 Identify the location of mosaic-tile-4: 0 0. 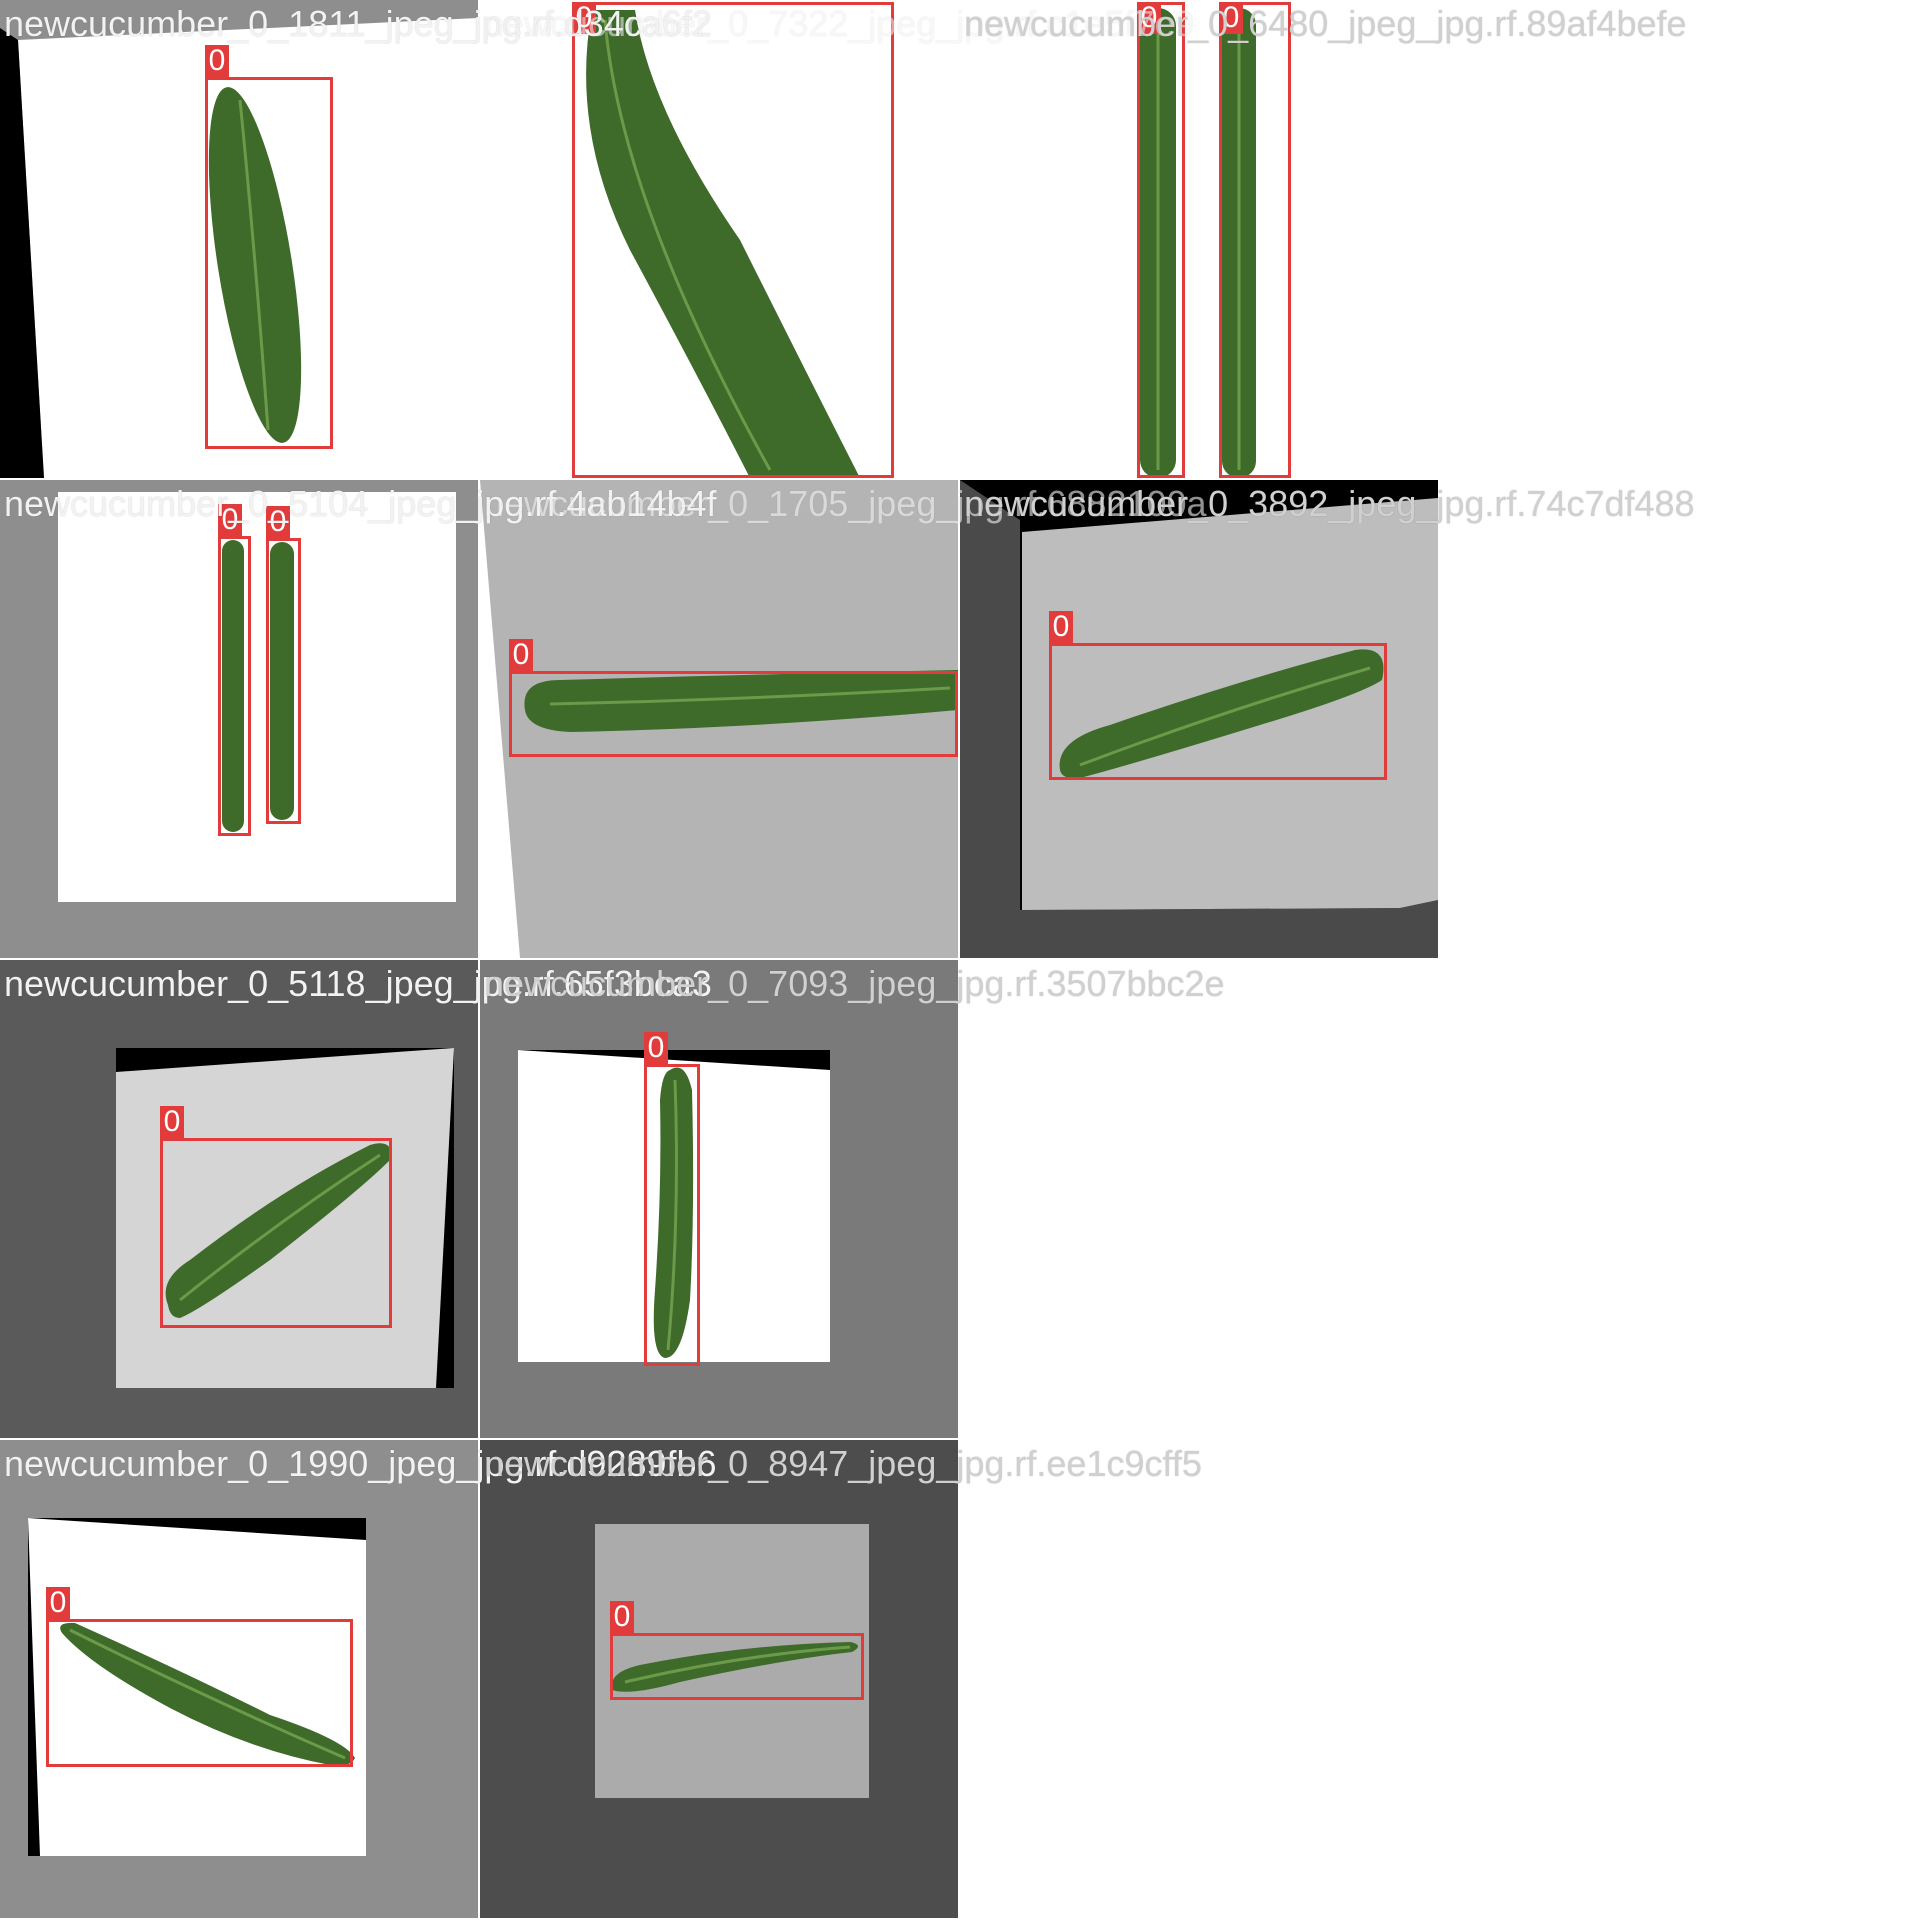
(239, 719).